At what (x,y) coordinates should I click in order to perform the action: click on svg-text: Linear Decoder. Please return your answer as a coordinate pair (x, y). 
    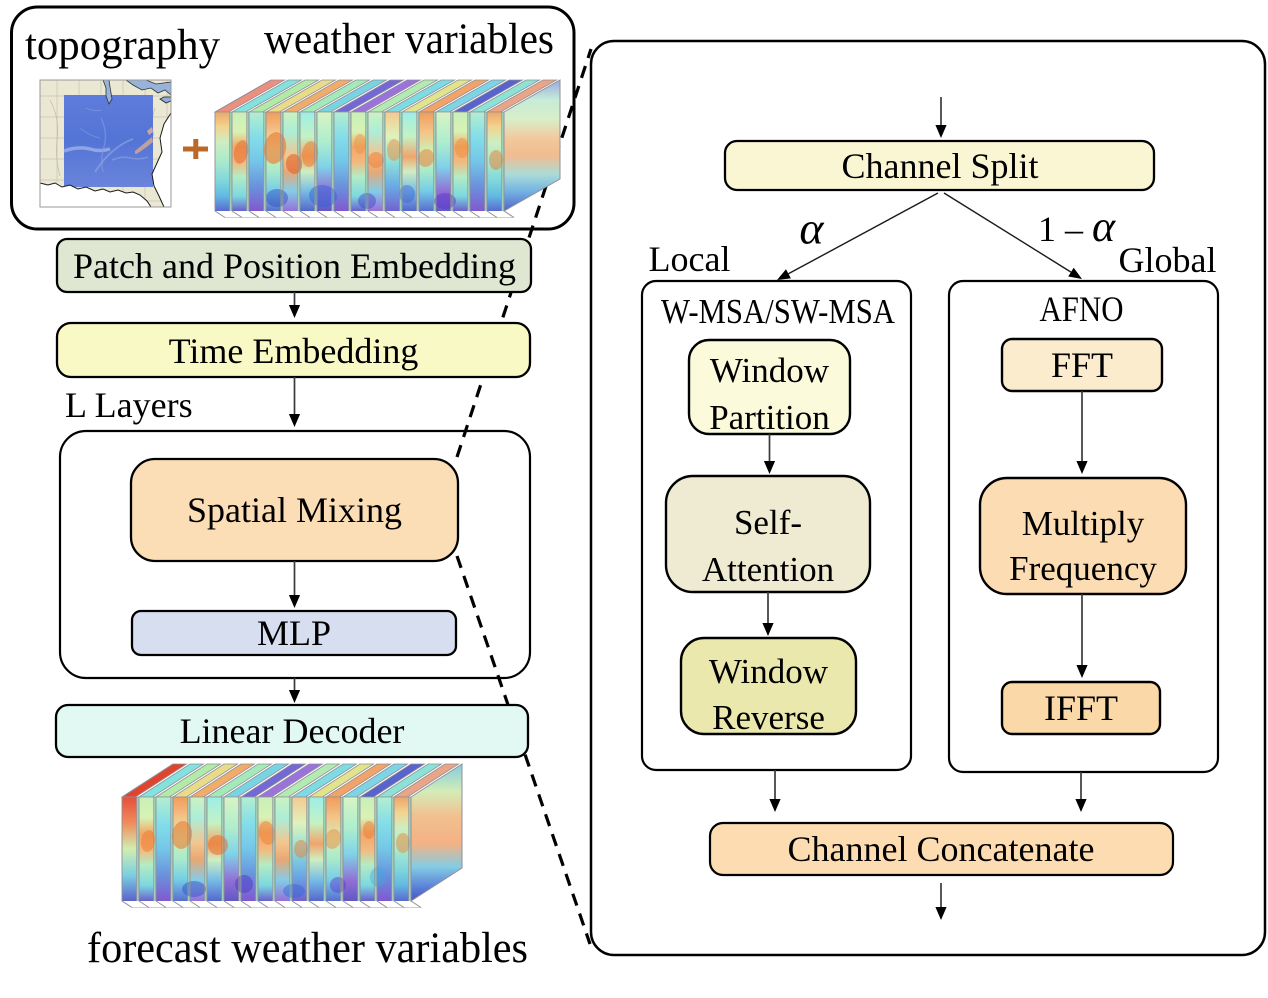
    Looking at the image, I should click on (292, 731).